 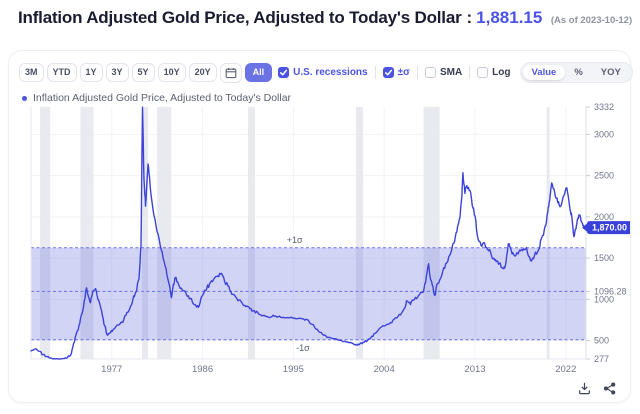 I want to click on svg-text: 1,870.00, so click(x=609, y=228).